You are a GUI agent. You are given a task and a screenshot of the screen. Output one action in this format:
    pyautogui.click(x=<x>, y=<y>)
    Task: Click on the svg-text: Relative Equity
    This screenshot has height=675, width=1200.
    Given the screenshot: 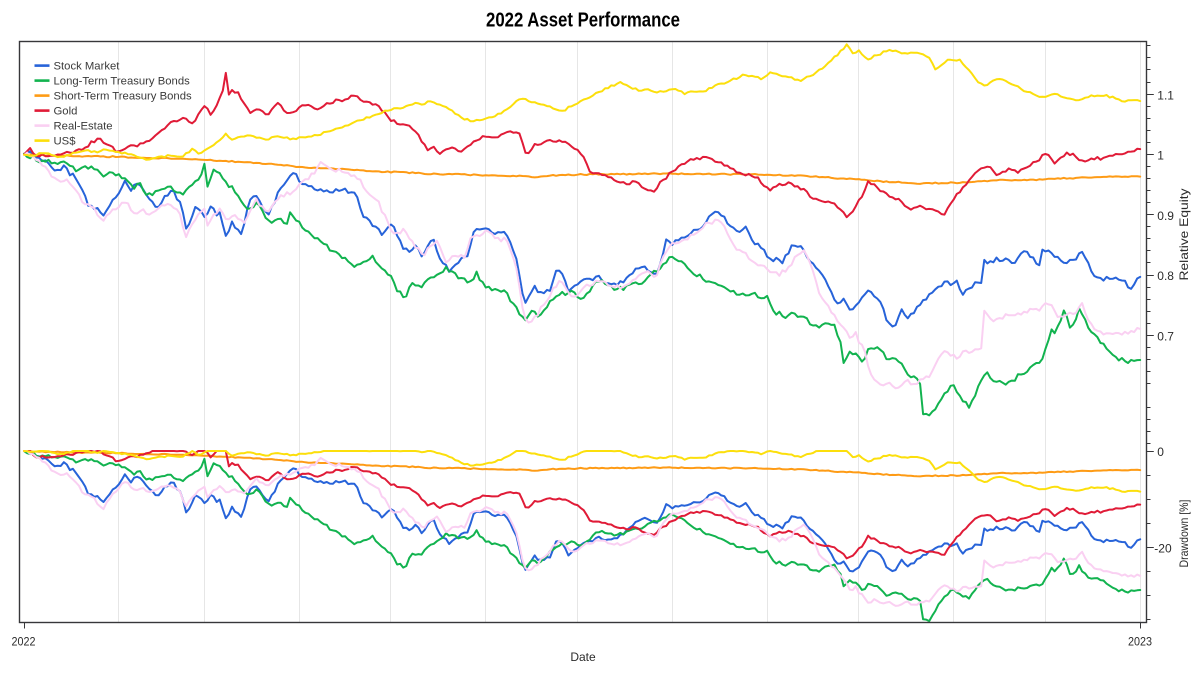 What is the action you would take?
    pyautogui.click(x=1184, y=235)
    